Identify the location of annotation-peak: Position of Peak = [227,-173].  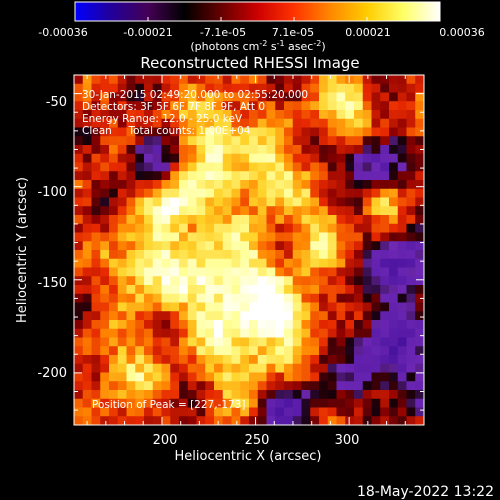
(169, 405).